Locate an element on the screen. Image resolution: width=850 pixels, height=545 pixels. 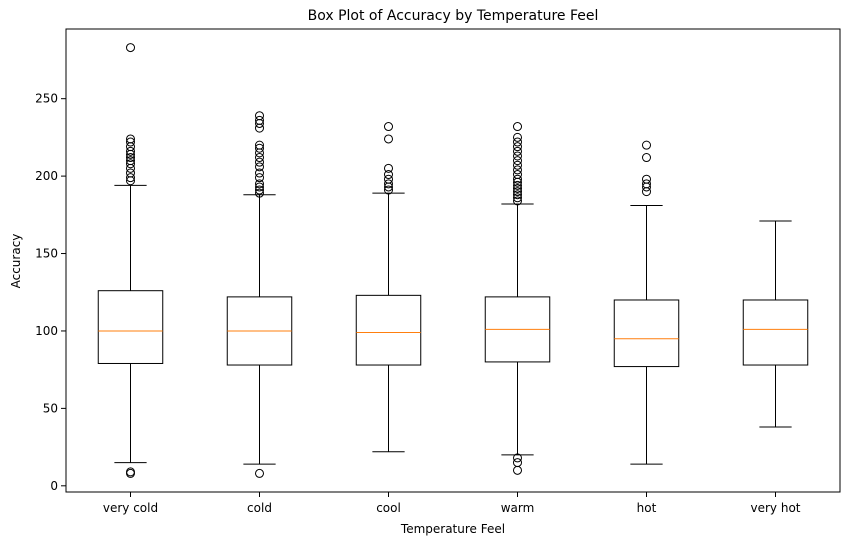
x-tick-label: cool is located at coordinates (388, 508).